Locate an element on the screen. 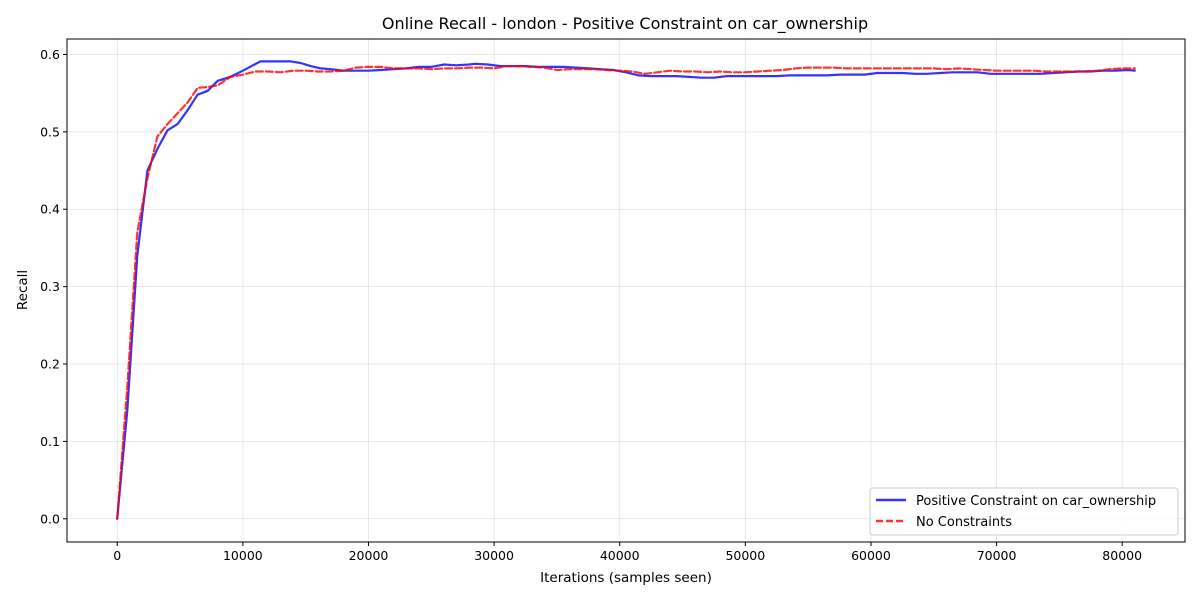  x-tick-label: 80000 is located at coordinates (1122, 555).